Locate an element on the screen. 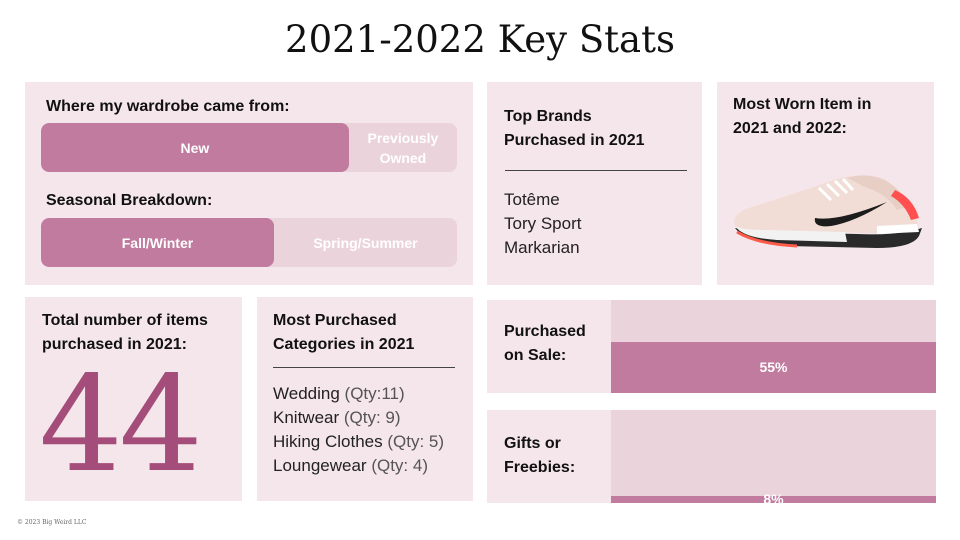  sale-label: Purchased on Sale: is located at coordinates (545, 344).